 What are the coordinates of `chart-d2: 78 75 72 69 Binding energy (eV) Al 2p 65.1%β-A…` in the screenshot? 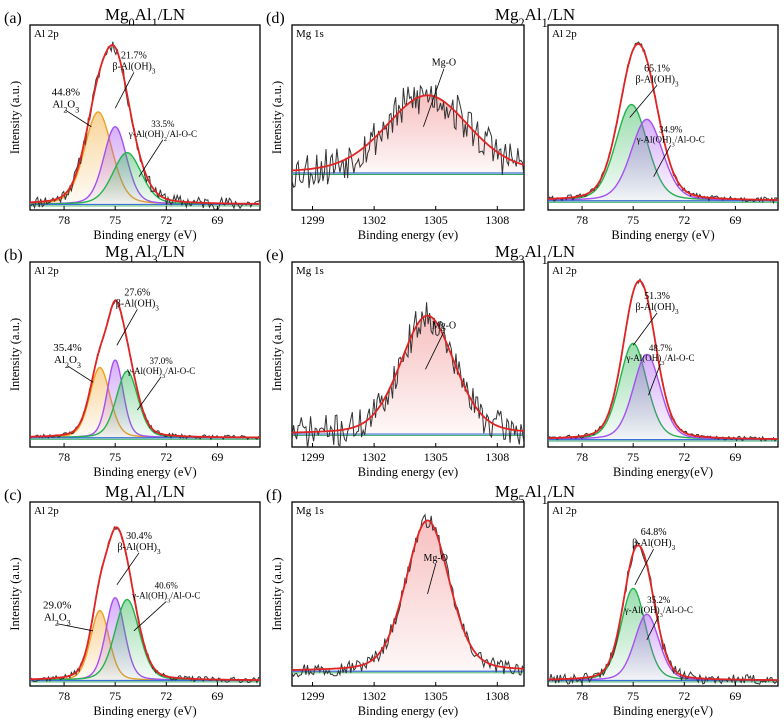 It's located at (663, 133).